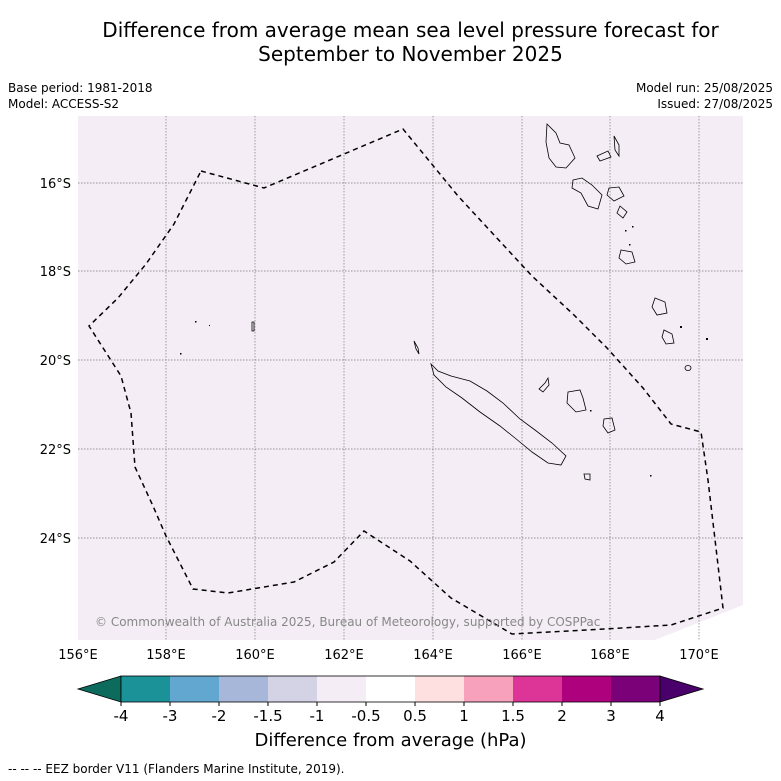 This screenshot has width=781, height=781. I want to click on erromango-island, so click(659, 306).